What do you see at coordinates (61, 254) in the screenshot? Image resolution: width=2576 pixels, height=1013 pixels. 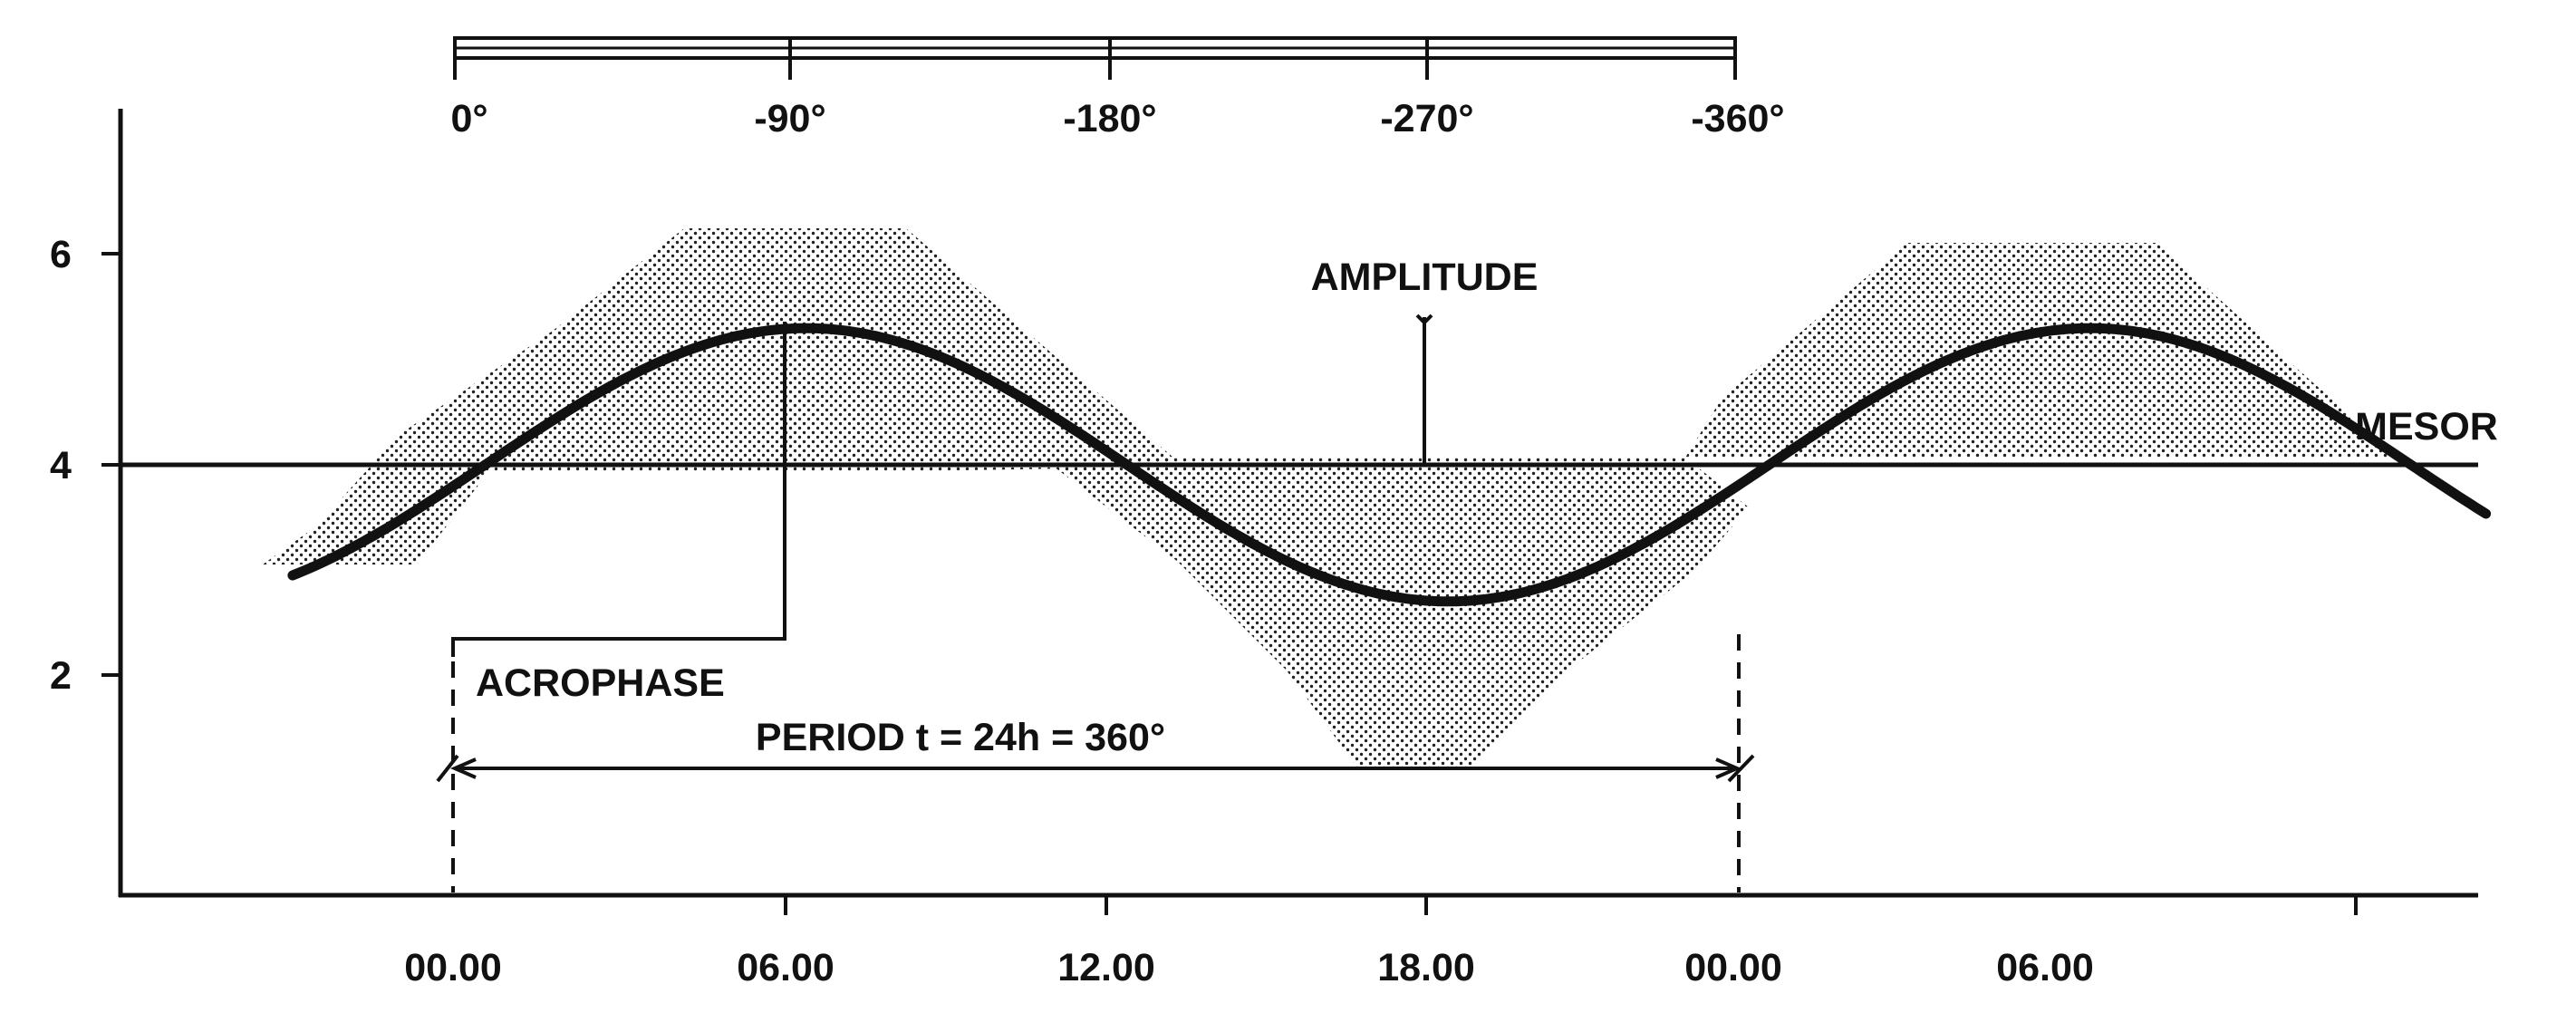 I see `y-tick-label: 6` at bounding box center [61, 254].